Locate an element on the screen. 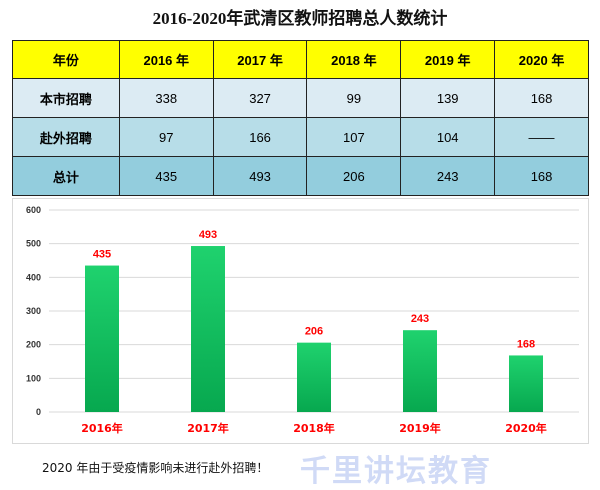  table-cell: —— is located at coordinates (541, 137).